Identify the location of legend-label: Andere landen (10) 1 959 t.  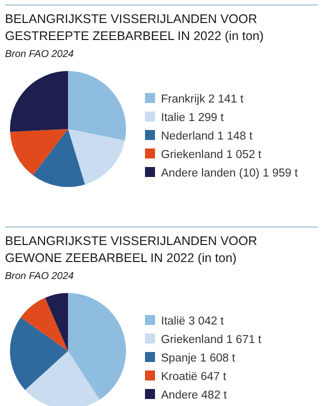
(230, 174).